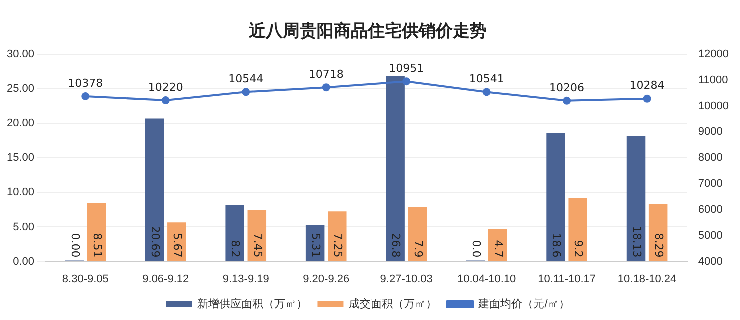 Image resolution: width=740 pixels, height=320 pixels. I want to click on data-label: 26.8, so click(396, 245).